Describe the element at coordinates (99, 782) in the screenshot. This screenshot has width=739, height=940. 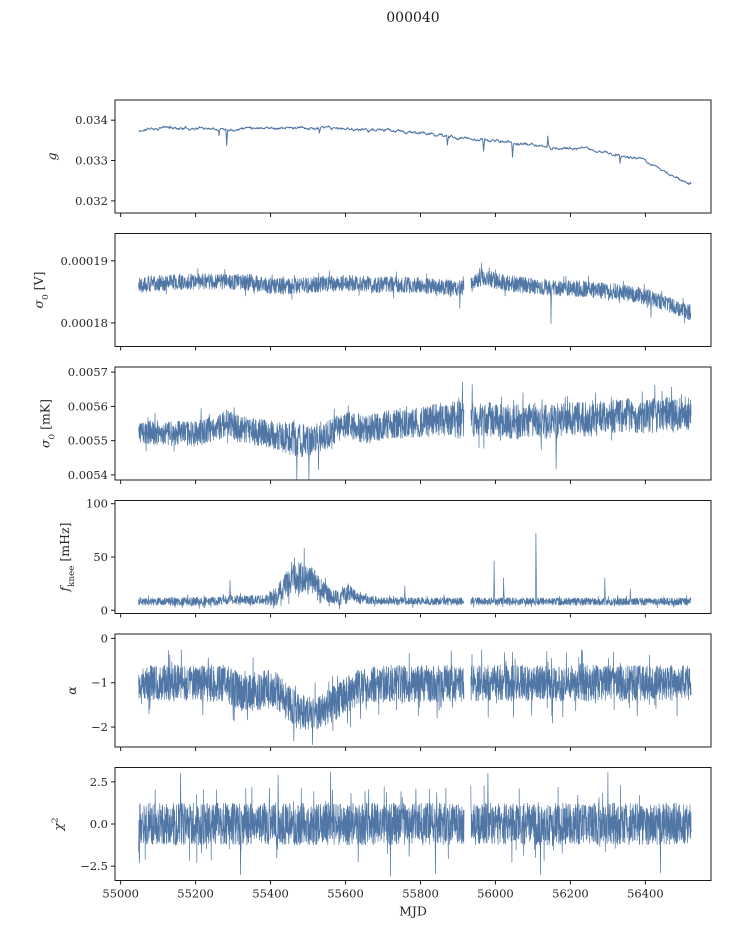
I see `y-tick-label: 2.5` at that location.